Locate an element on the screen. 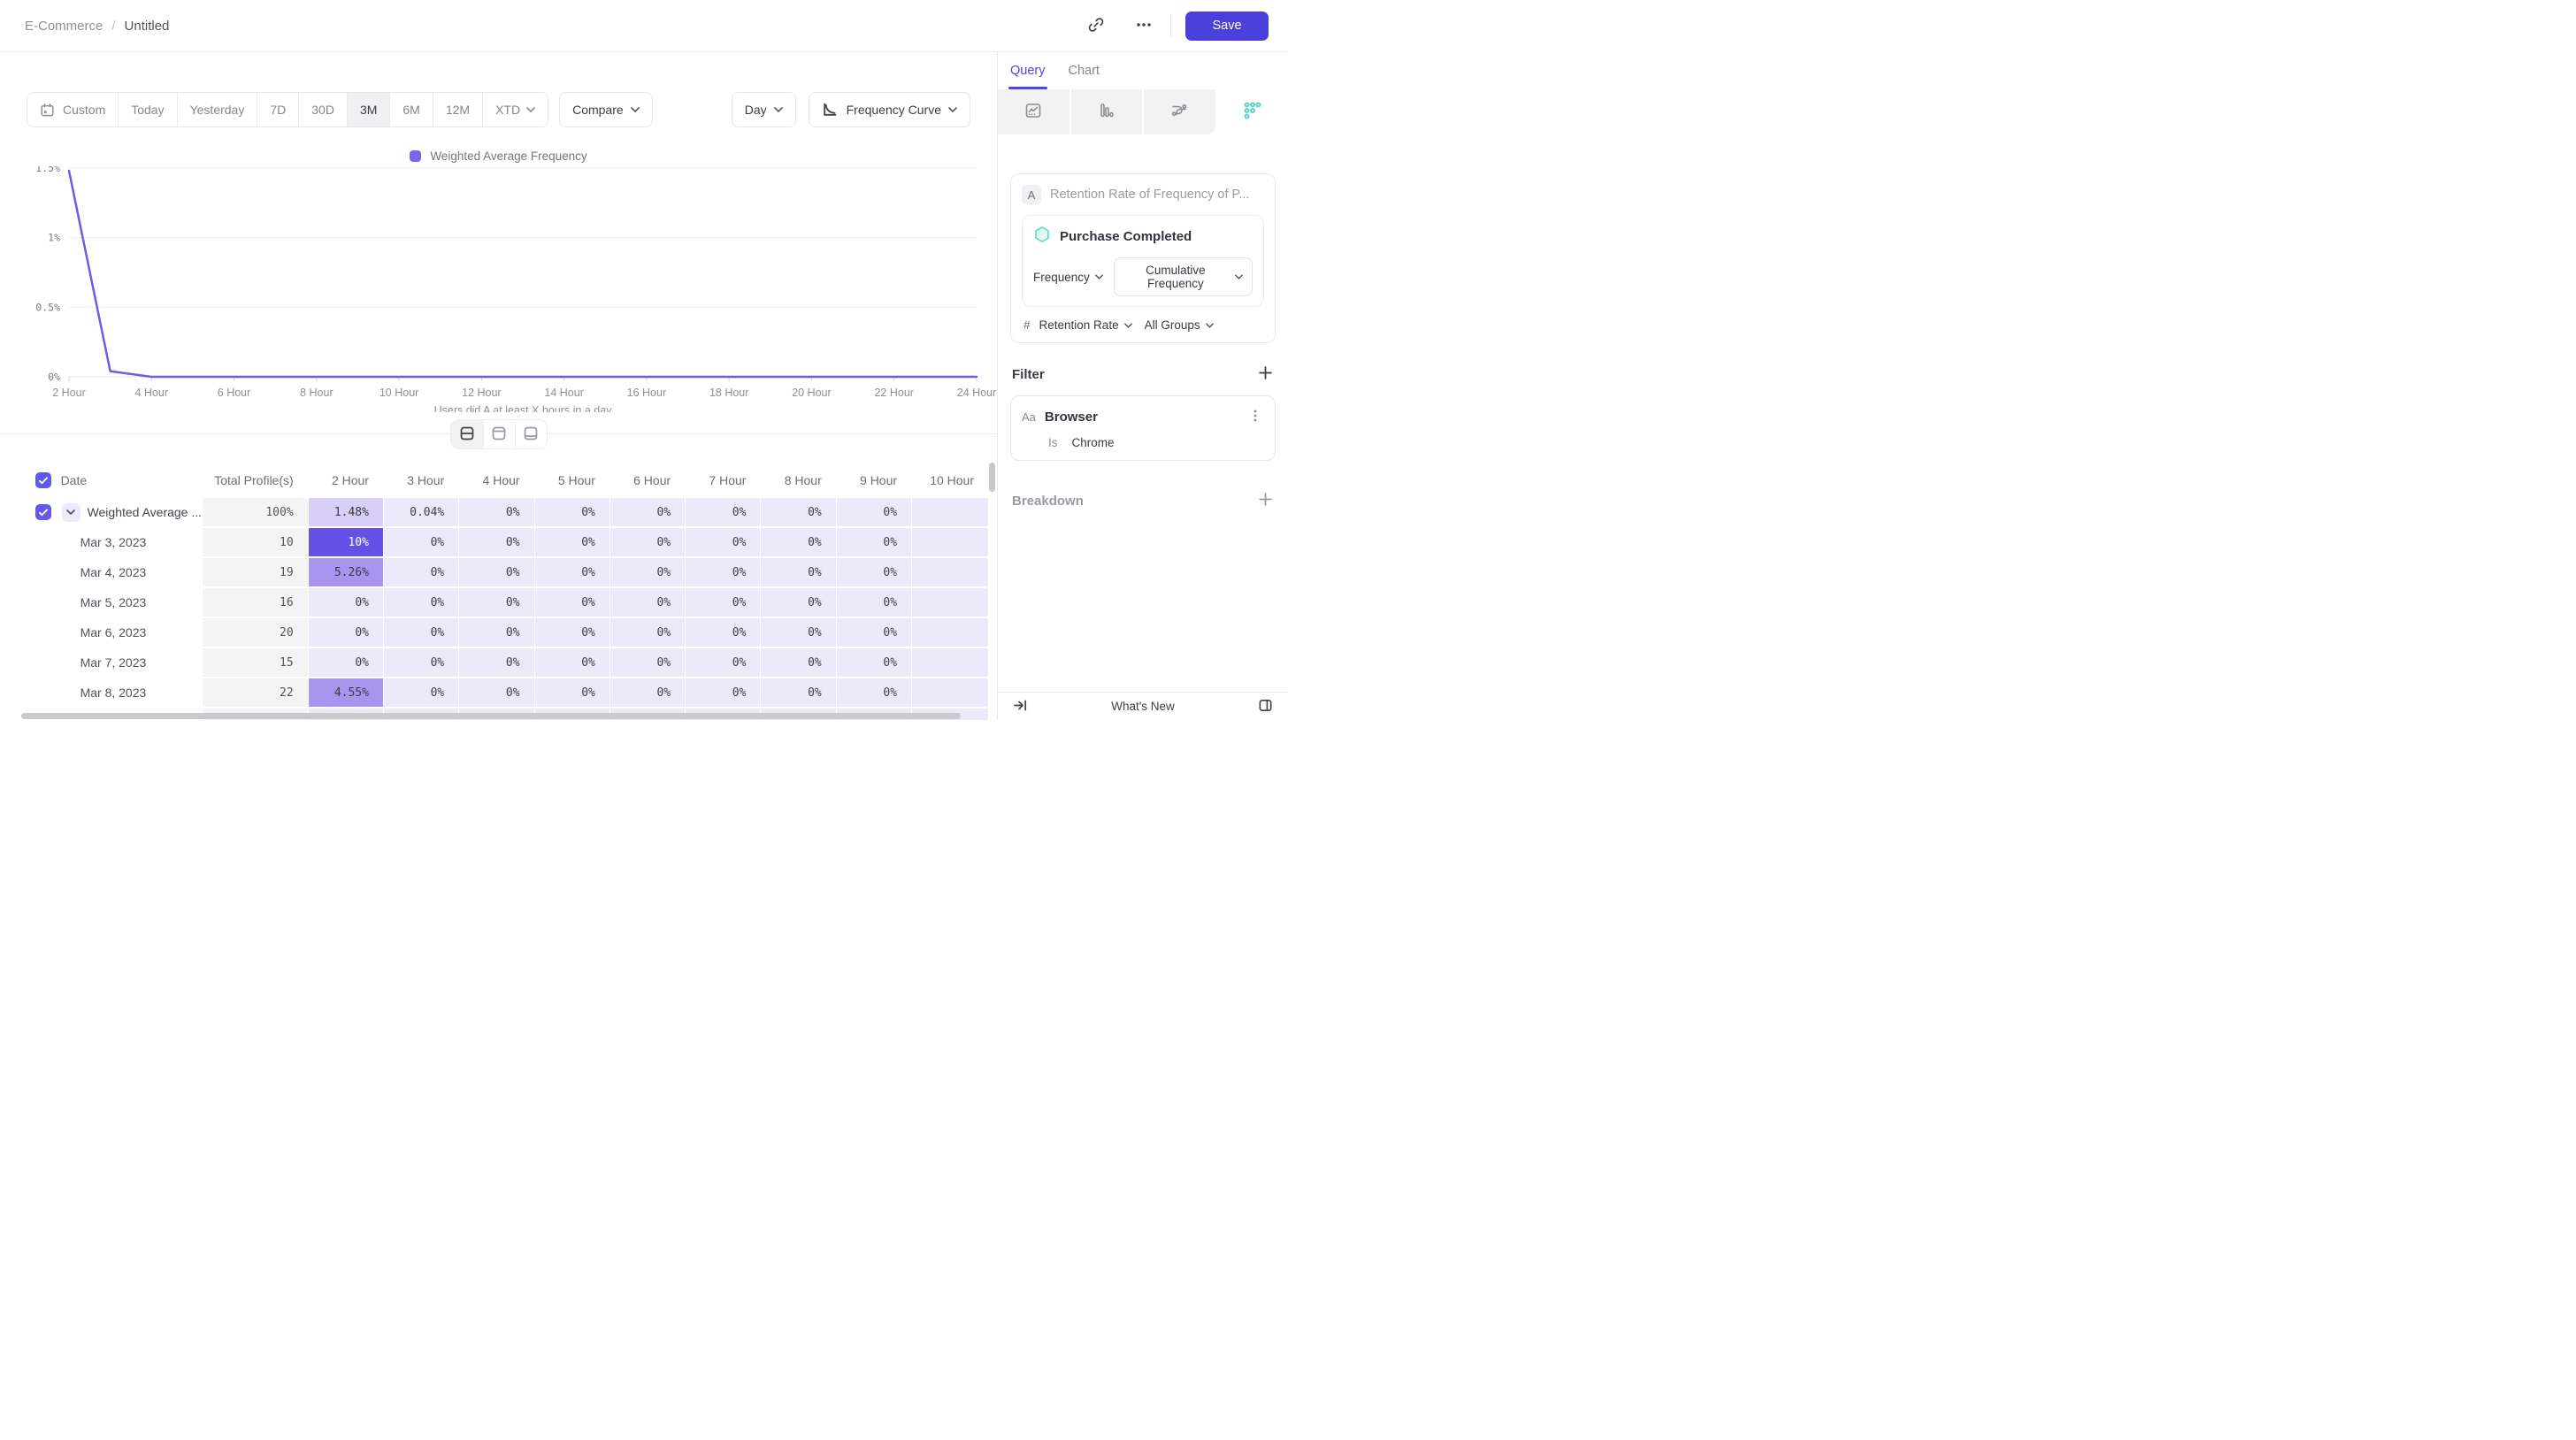 The width and height of the screenshot is (2576, 1440). breadcrumb-report-title: Untitled is located at coordinates (147, 26).